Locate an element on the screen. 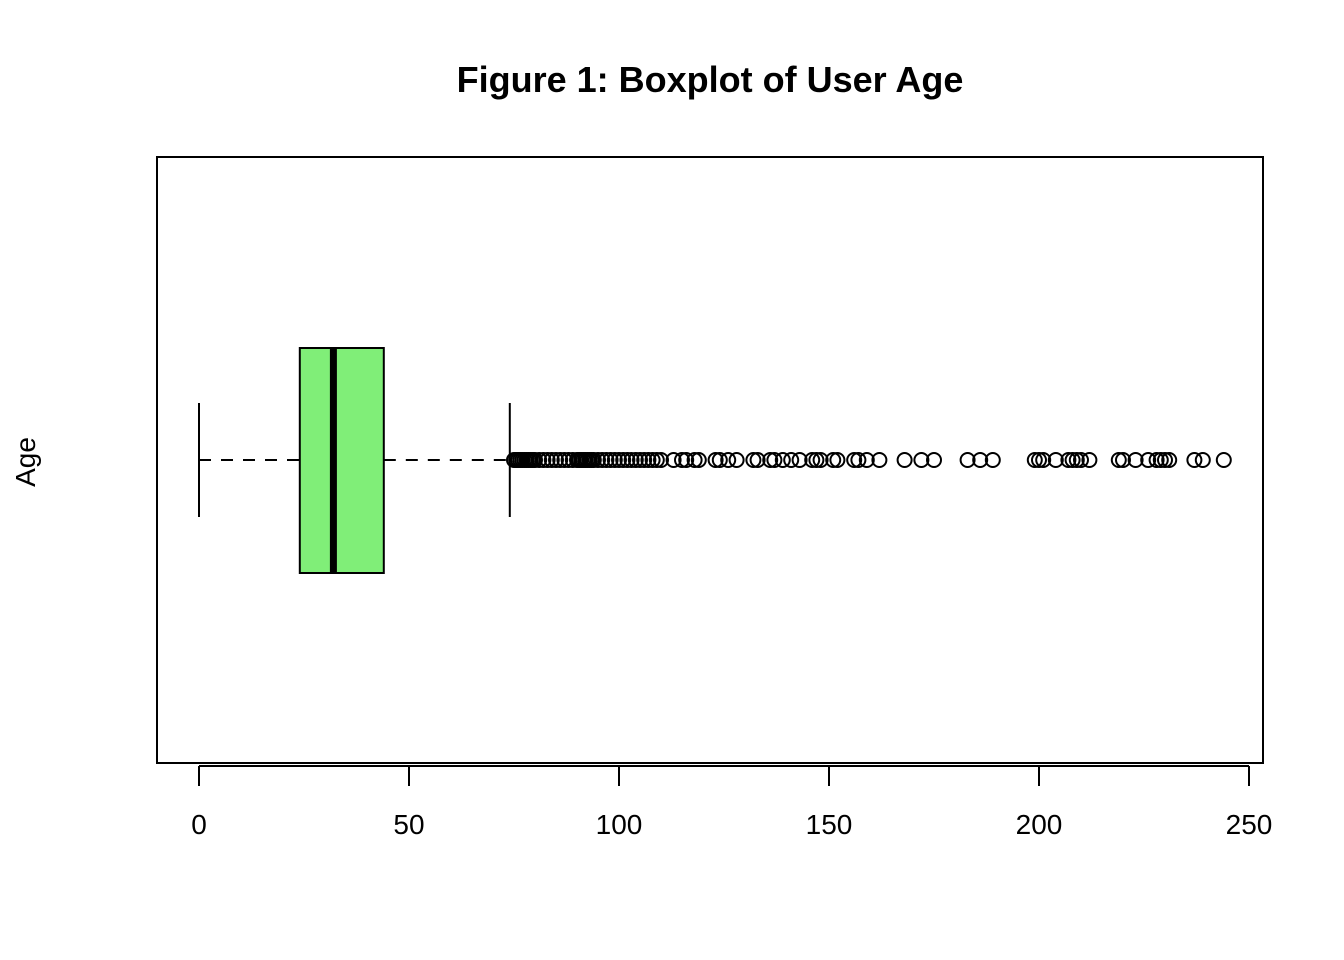 The width and height of the screenshot is (1344, 960). x-tick-label: 100 is located at coordinates (619, 824).